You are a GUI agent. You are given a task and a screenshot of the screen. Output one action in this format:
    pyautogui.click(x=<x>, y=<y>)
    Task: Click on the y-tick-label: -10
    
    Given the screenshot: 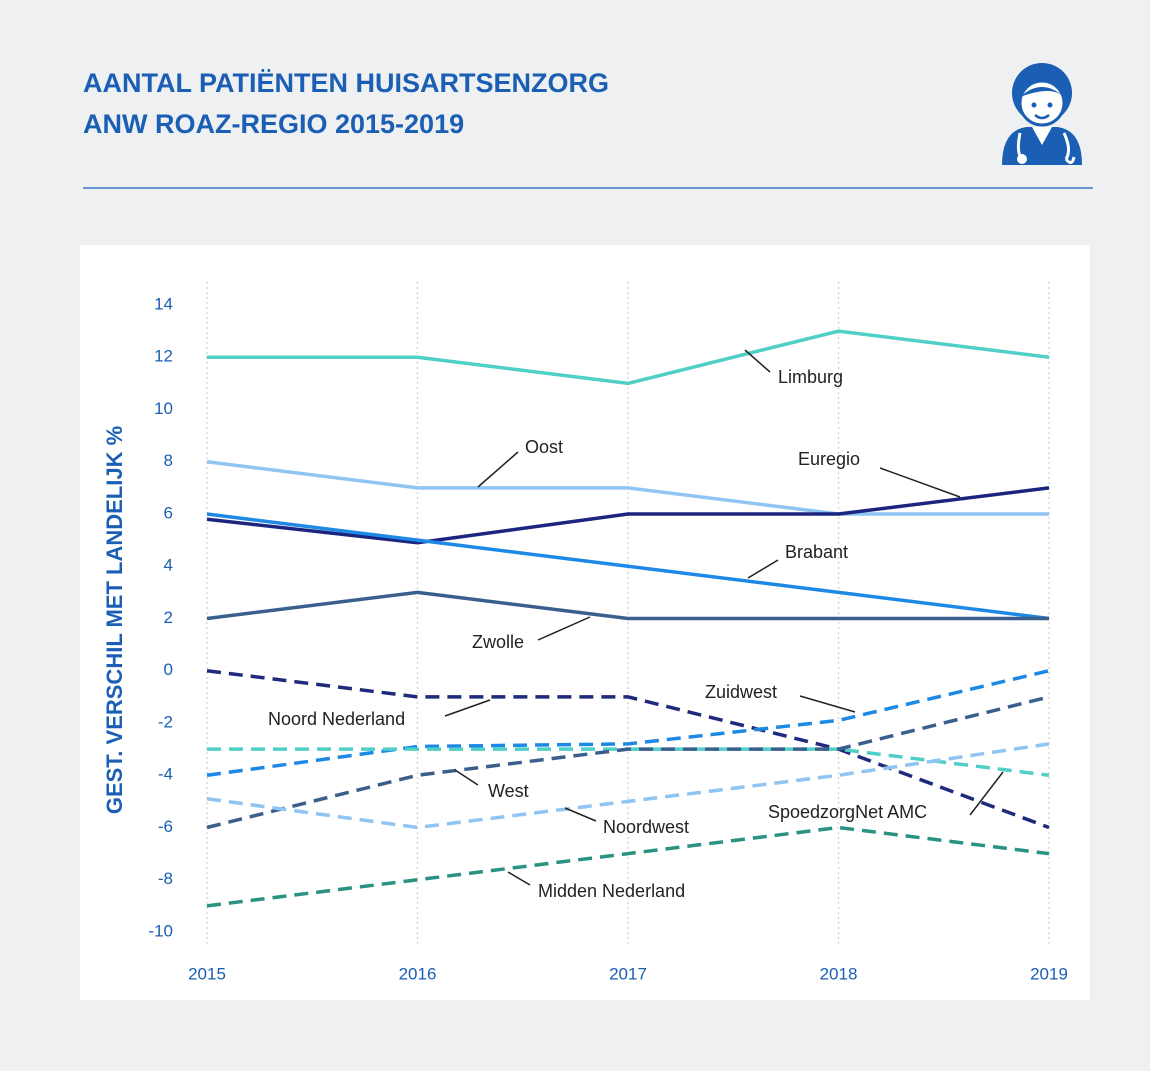 What is the action you would take?
    pyautogui.click(x=160, y=930)
    